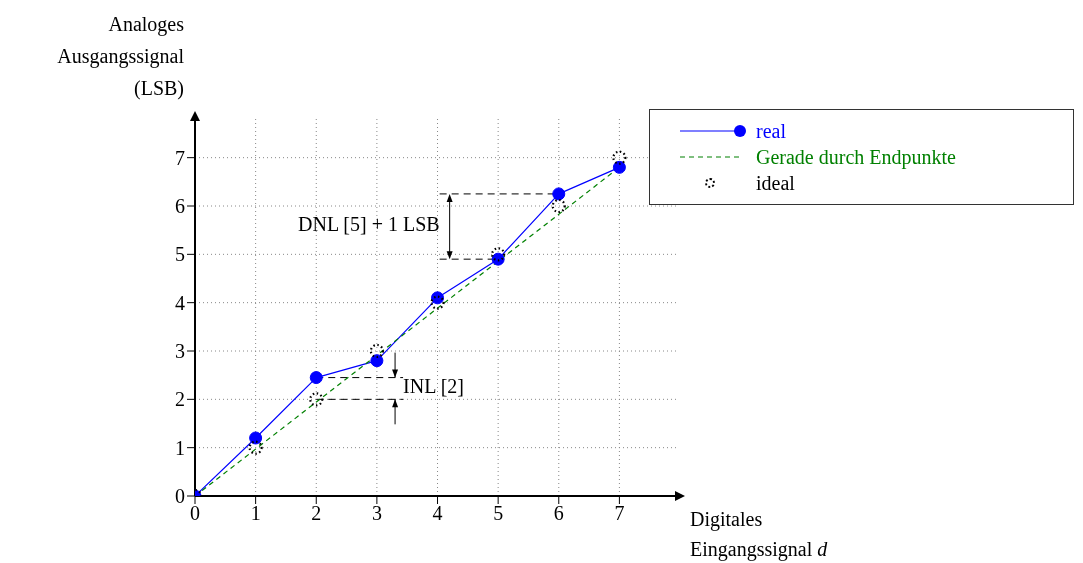  I want to click on legend-label: ideal, so click(775, 183).